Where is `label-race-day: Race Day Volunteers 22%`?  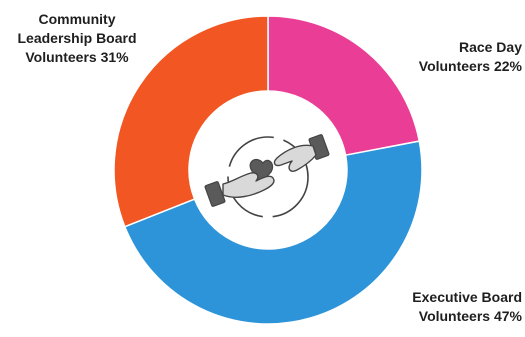 label-race-day: Race Day Volunteers 22% is located at coordinates (449, 57).